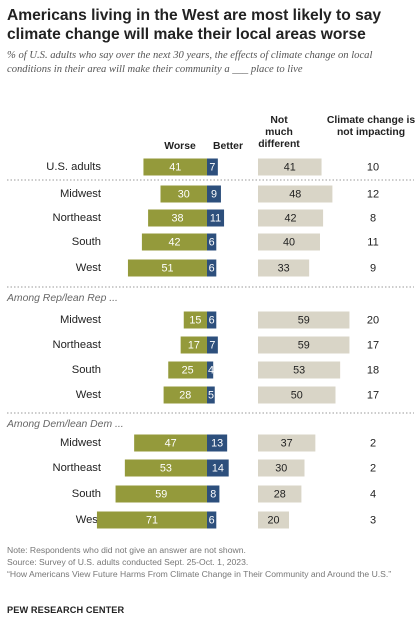 This screenshot has width=420, height=634. I want to click on data-label-not-much-different: 42, so click(291, 218).